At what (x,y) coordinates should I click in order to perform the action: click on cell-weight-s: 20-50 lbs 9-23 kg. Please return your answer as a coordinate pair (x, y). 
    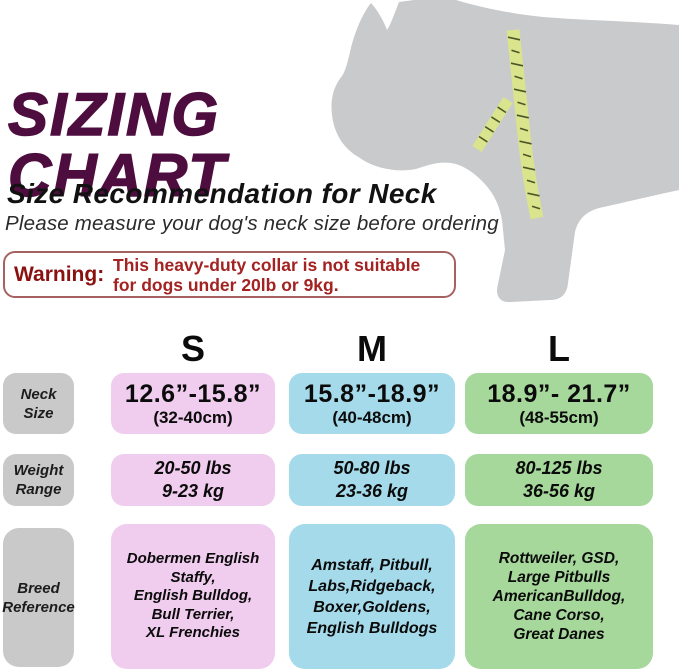
    Looking at the image, I should click on (193, 480).